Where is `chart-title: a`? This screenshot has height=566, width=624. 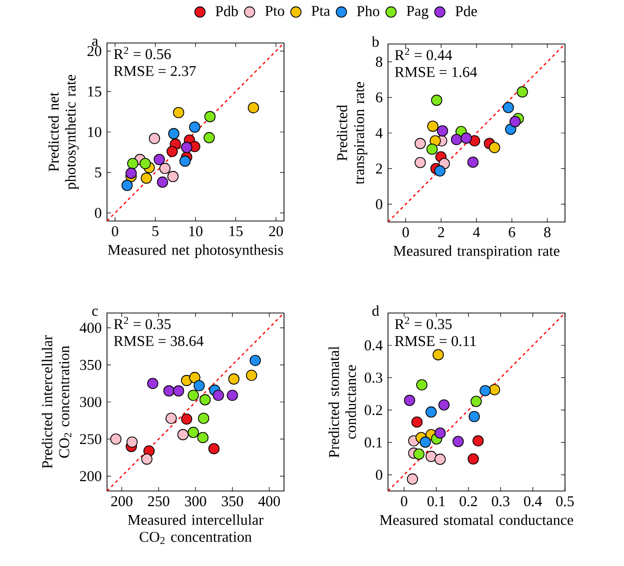
chart-title: a is located at coordinates (95, 42).